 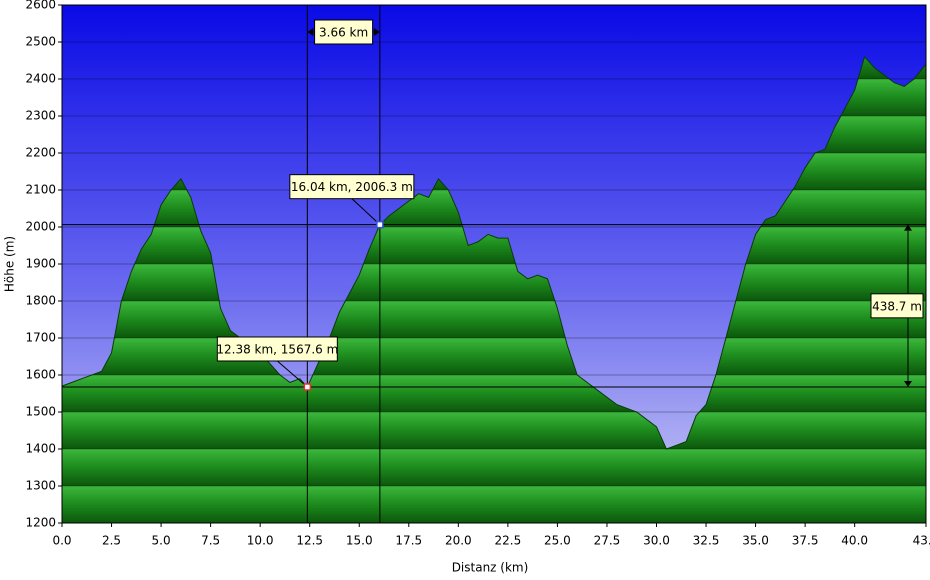 I want to click on x-axis-label: Distanz (km), so click(x=490, y=568).